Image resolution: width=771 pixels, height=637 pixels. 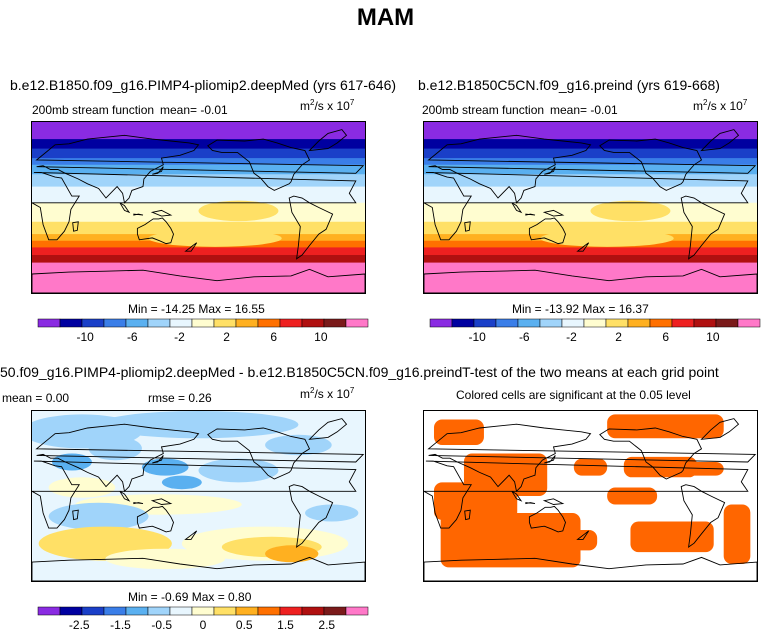 What do you see at coordinates (196, 309) in the screenshot?
I see `panel1-minmax: Min = -14.25 Max = 16.55` at bounding box center [196, 309].